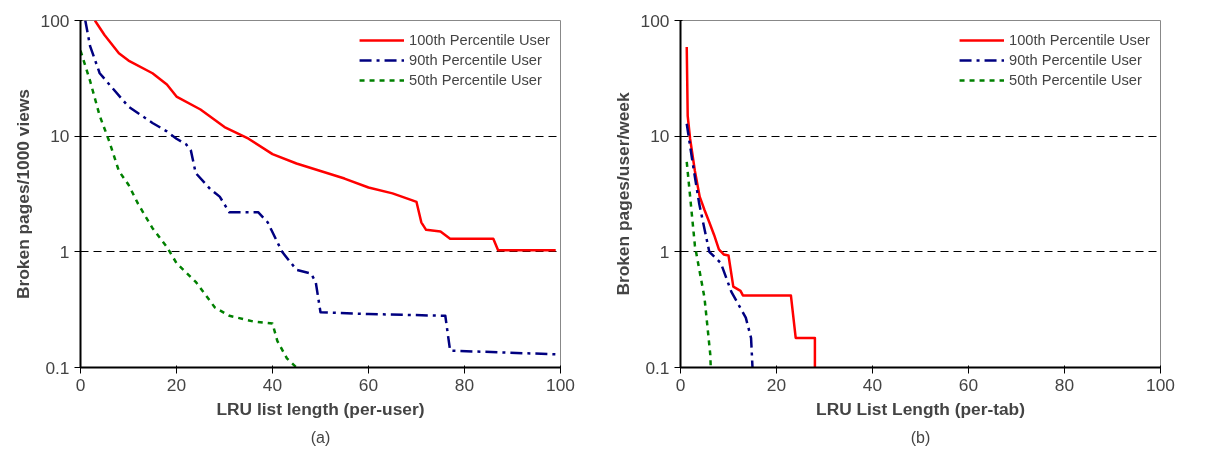 The height and width of the screenshot is (454, 1212). What do you see at coordinates (920, 437) in the screenshot?
I see `text: (b)` at bounding box center [920, 437].